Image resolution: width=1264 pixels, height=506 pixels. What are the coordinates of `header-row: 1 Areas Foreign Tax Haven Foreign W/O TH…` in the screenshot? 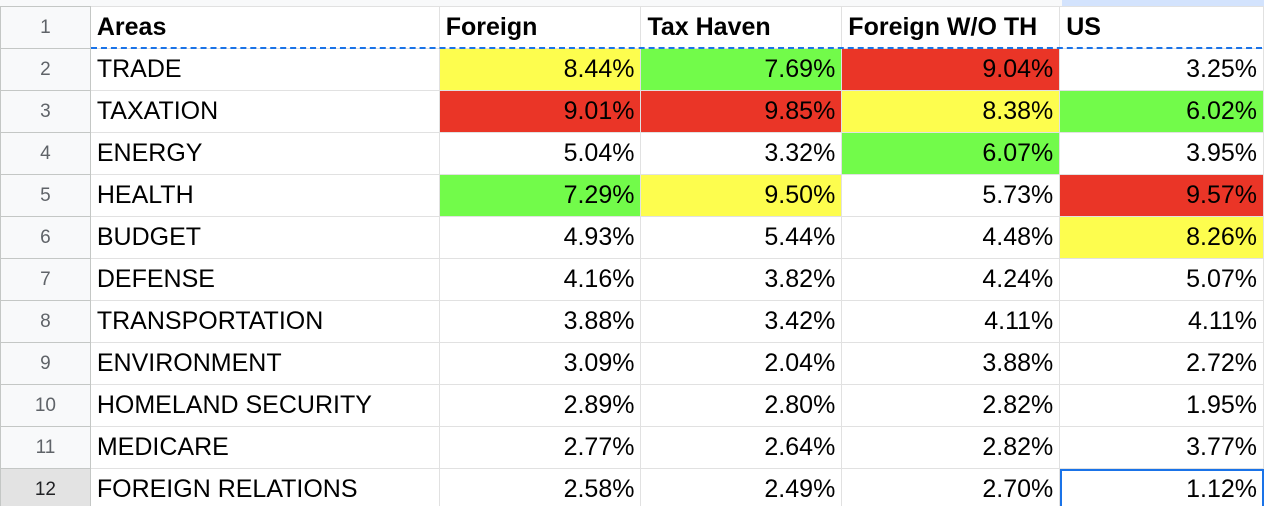 It's located at (632, 27).